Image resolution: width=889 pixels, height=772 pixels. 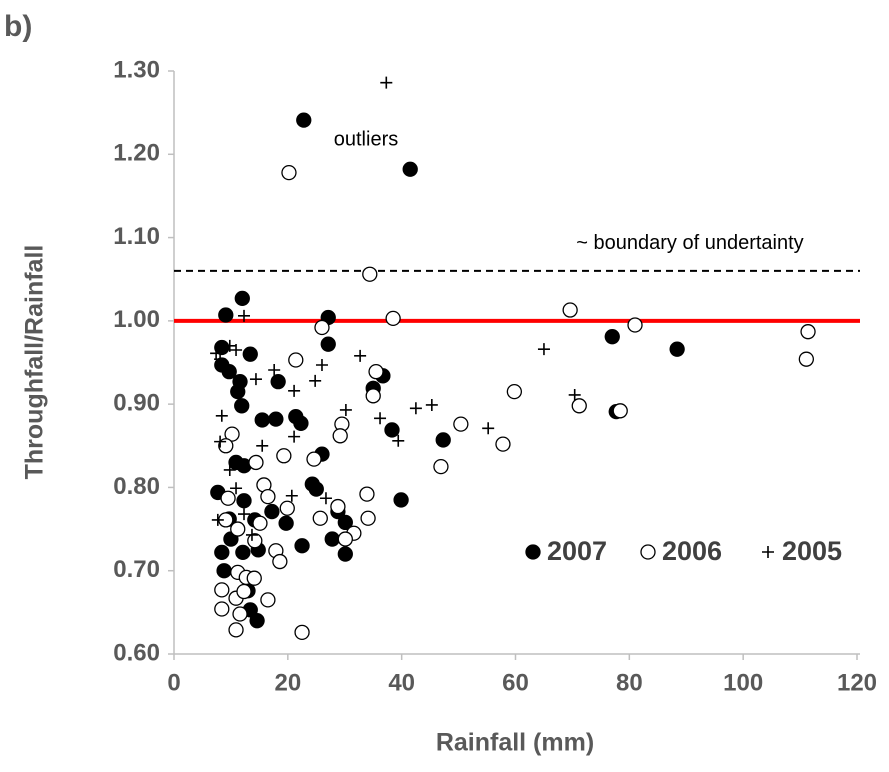 I want to click on x-tick-label: 0, so click(x=173, y=682).